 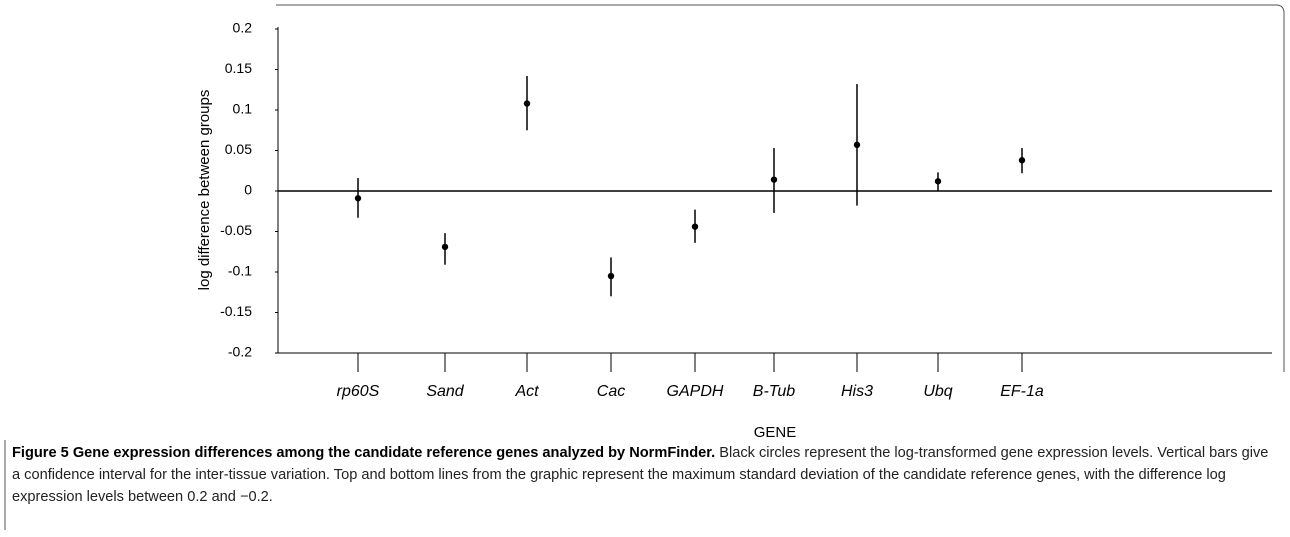 What do you see at coordinates (236, 230) in the screenshot?
I see `y-tick-label: -0.05` at bounding box center [236, 230].